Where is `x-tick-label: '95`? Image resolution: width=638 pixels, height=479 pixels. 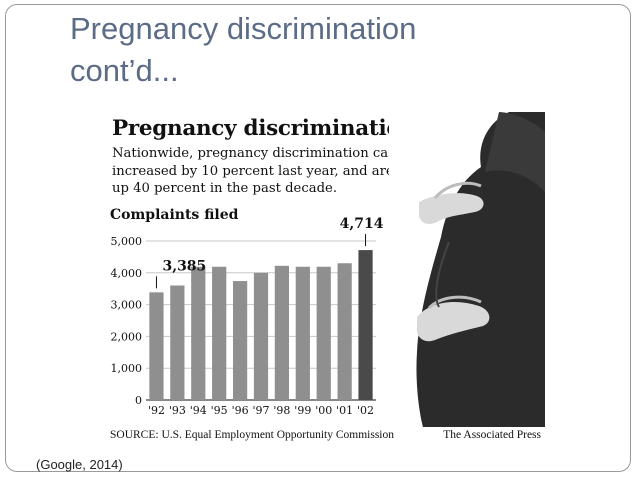 x-tick-label: '95 is located at coordinates (219, 410).